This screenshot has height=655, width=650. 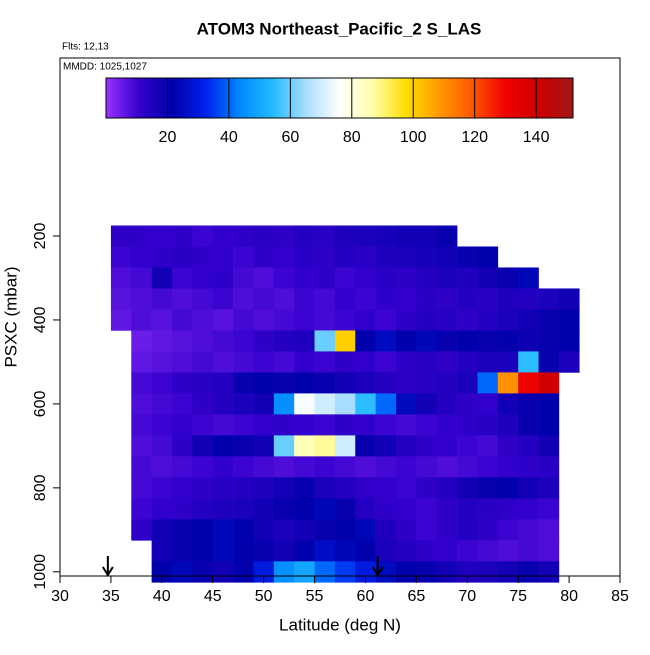 What do you see at coordinates (40, 572) in the screenshot?
I see `y-tick-label: 1000` at bounding box center [40, 572].